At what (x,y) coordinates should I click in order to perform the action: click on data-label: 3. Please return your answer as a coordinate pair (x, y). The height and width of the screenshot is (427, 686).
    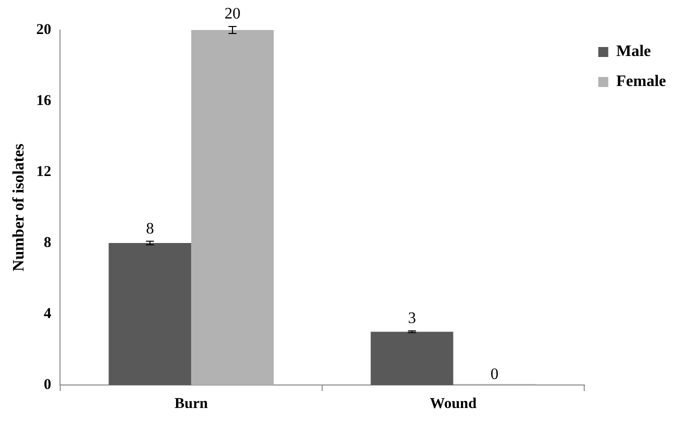
    Looking at the image, I should click on (412, 319).